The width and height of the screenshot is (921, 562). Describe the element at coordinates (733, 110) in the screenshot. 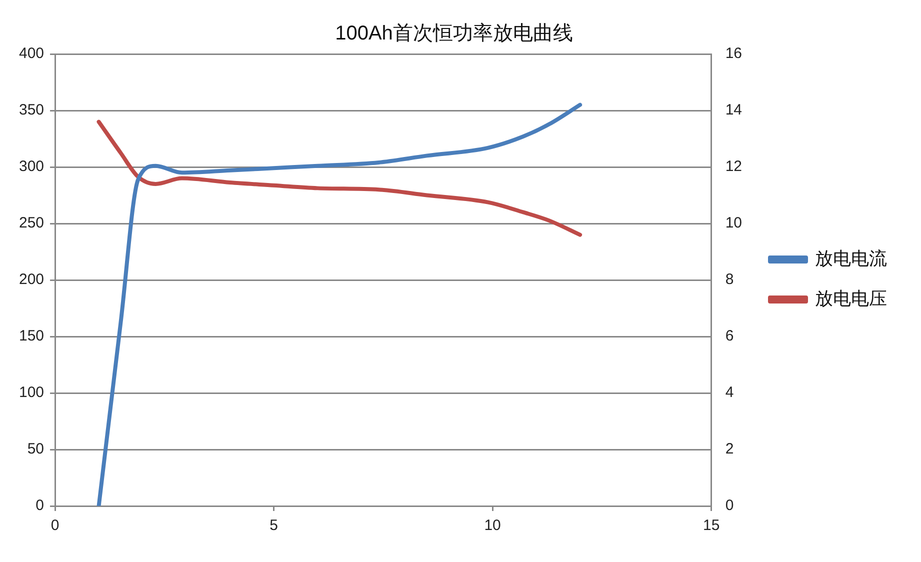

I see `y2-tick-label: 14` at that location.